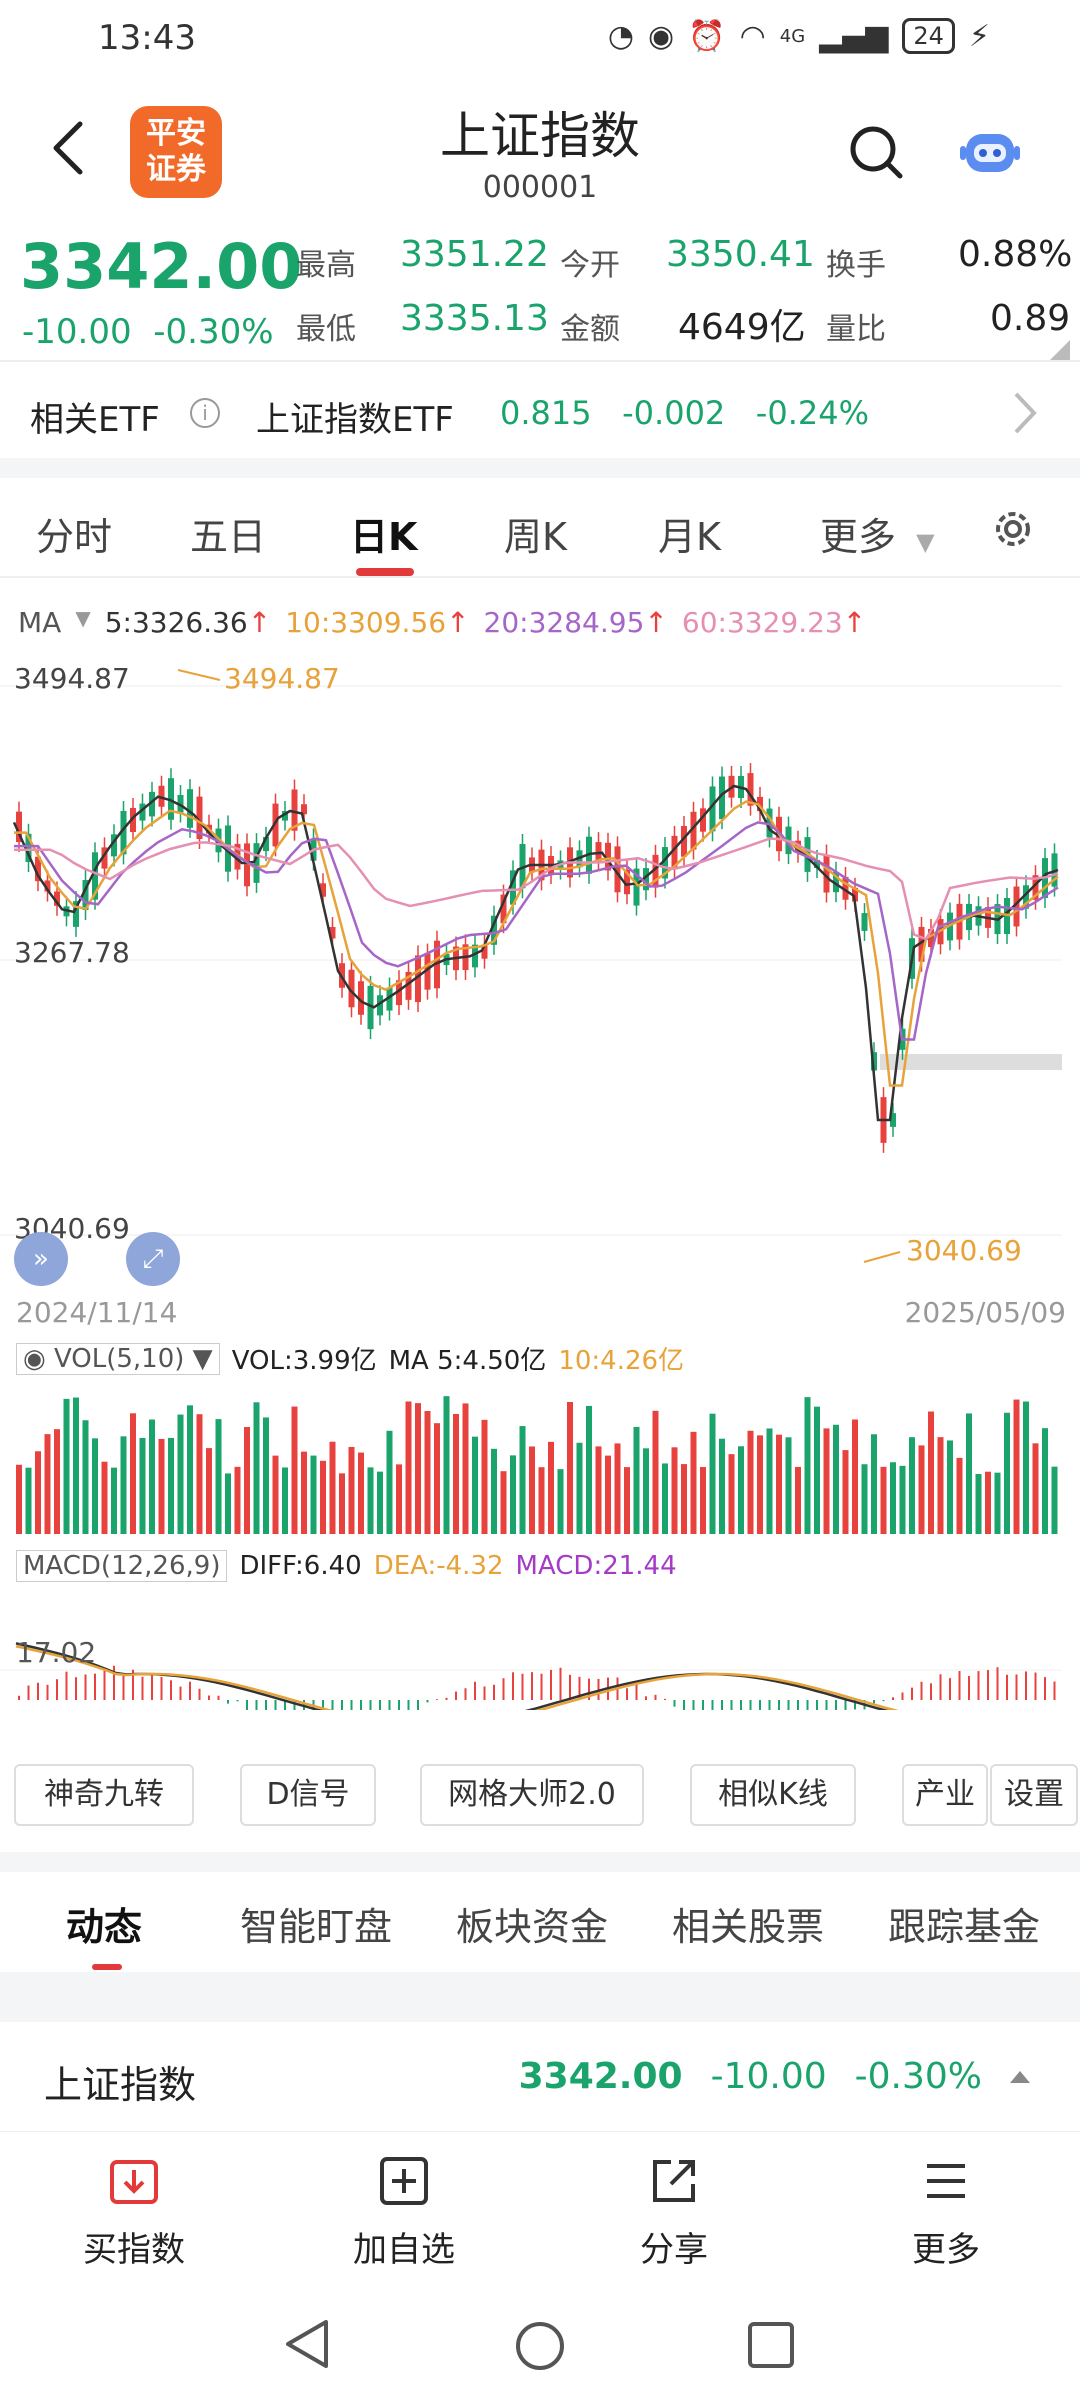  Describe the element at coordinates (674, 2212) in the screenshot. I see `share-button: 分享` at that location.